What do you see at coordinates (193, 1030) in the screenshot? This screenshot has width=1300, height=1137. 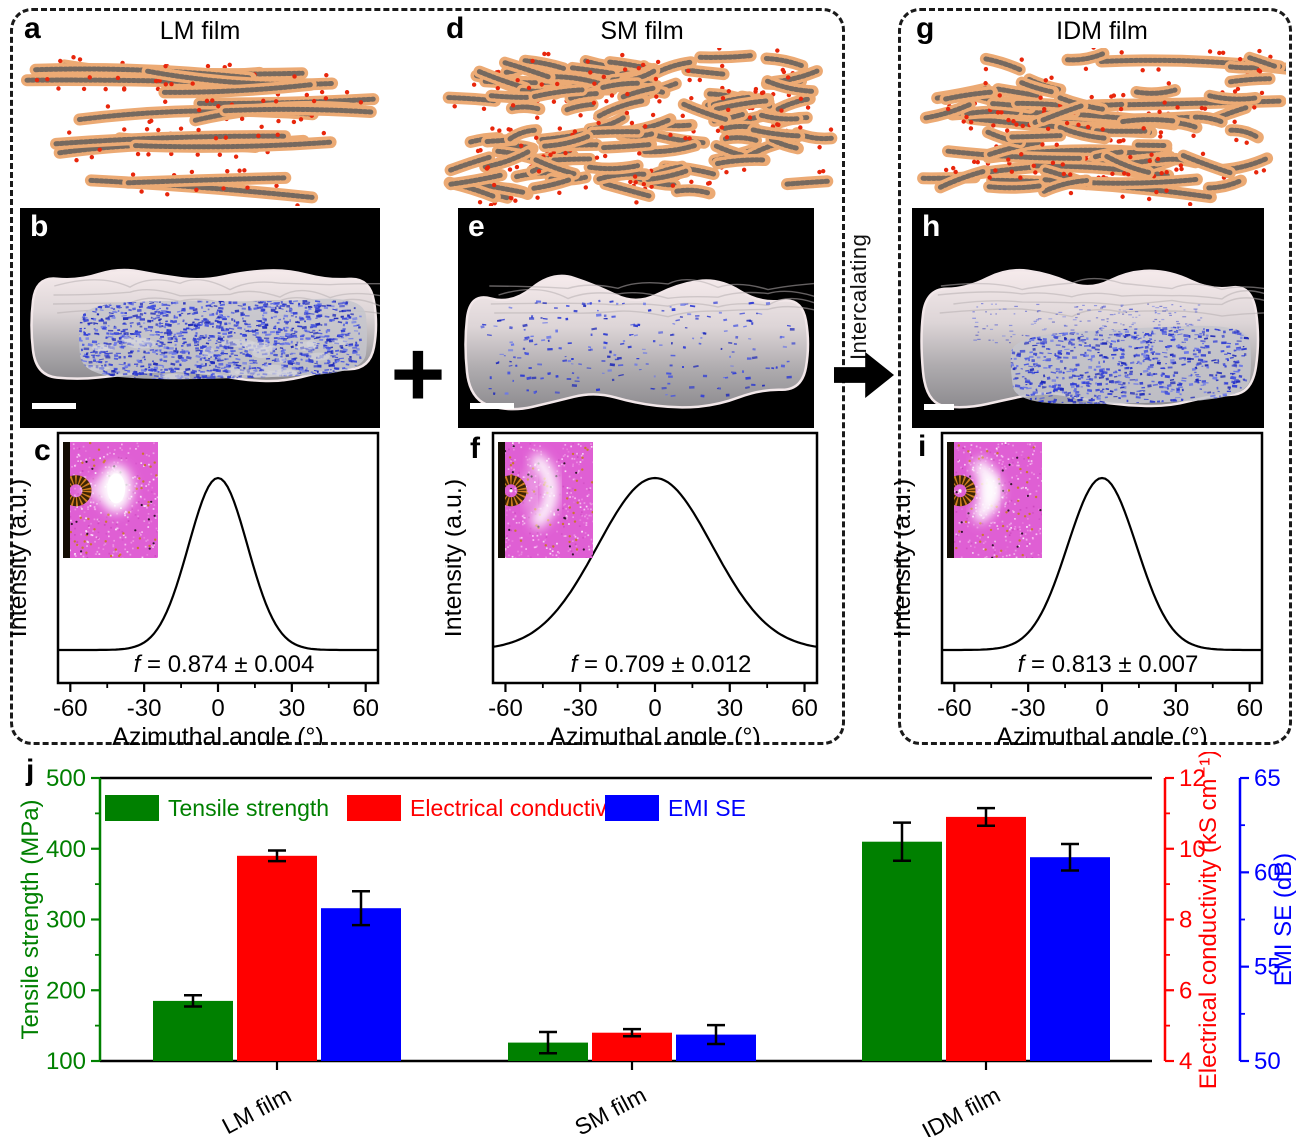 I see `bar-LM-film-Tensile-strength` at bounding box center [193, 1030].